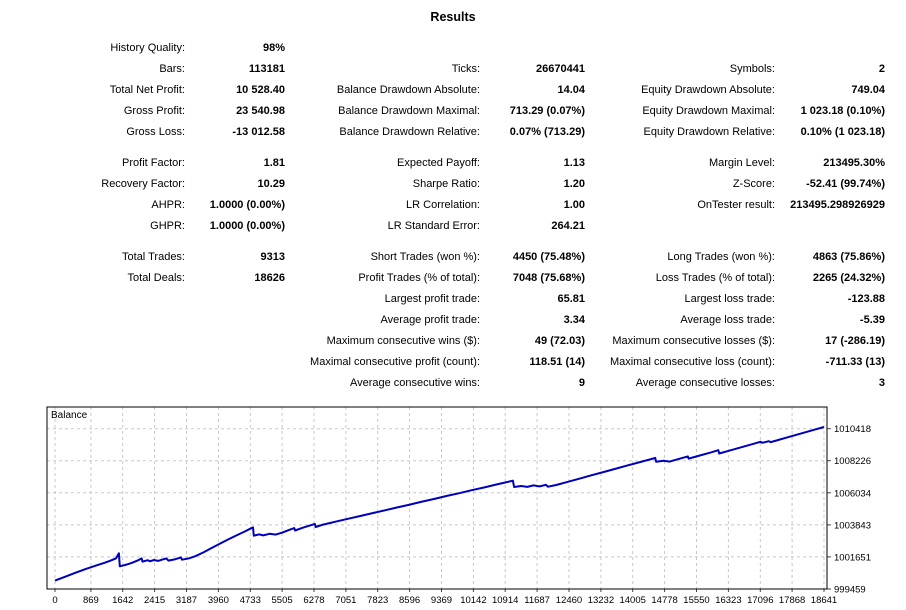 This screenshot has width=906, height=610. Describe the element at coordinates (465, 69) in the screenshot. I see `stat-label: Ticks:` at that location.